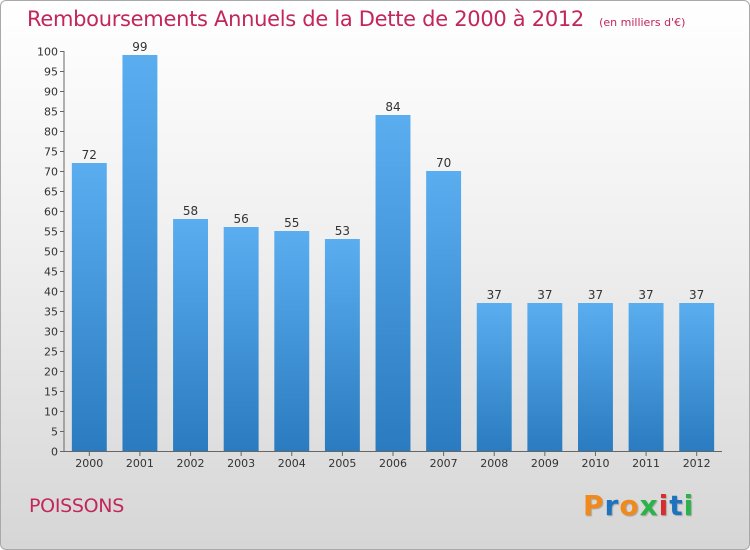 The width and height of the screenshot is (750, 550). Describe the element at coordinates (676, 505) in the screenshot. I see `logo-letter: t` at that location.